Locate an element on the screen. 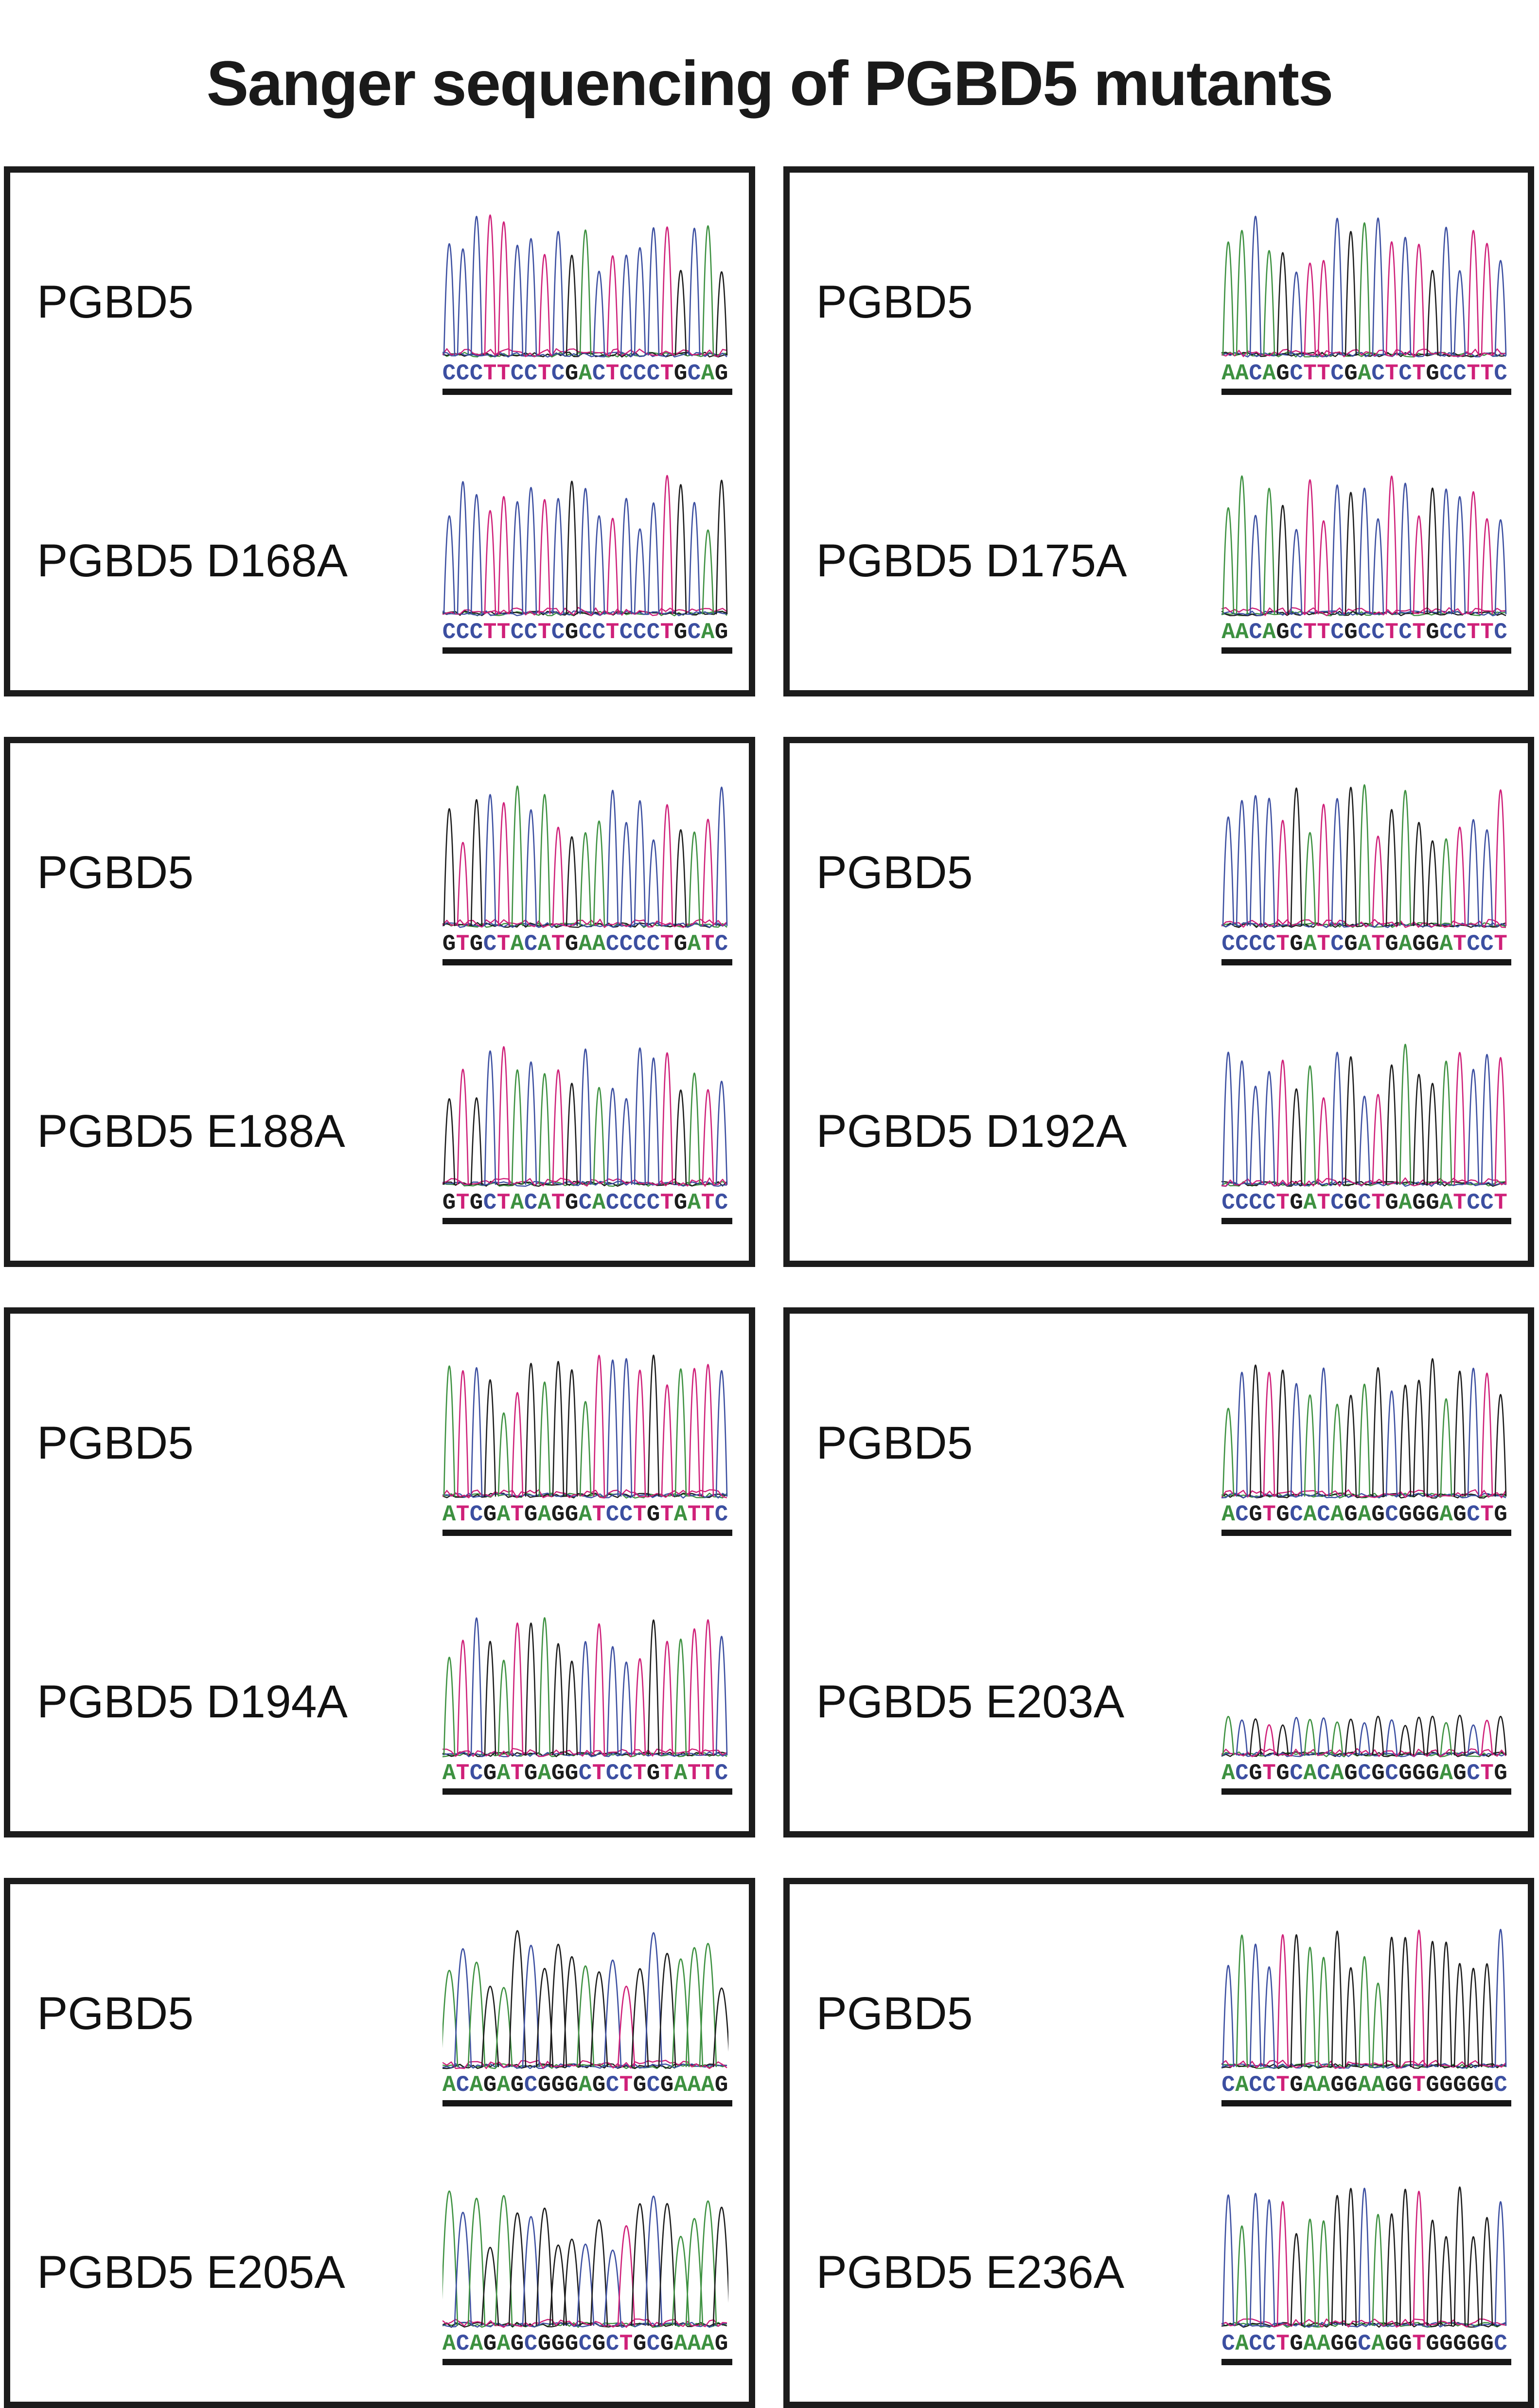  trace-label-mutant: PGBD5 E188A is located at coordinates (191, 1131).